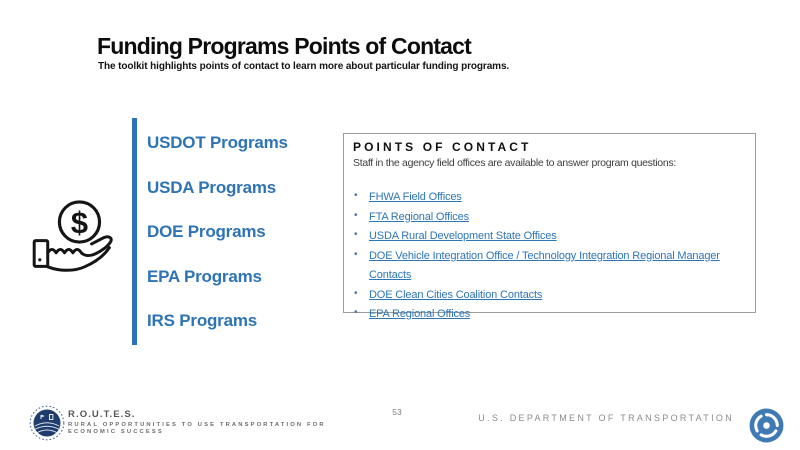 Image resolution: width=800 pixels, height=450 pixels. I want to click on usdot-triskelion-logo-icon, so click(766, 425).